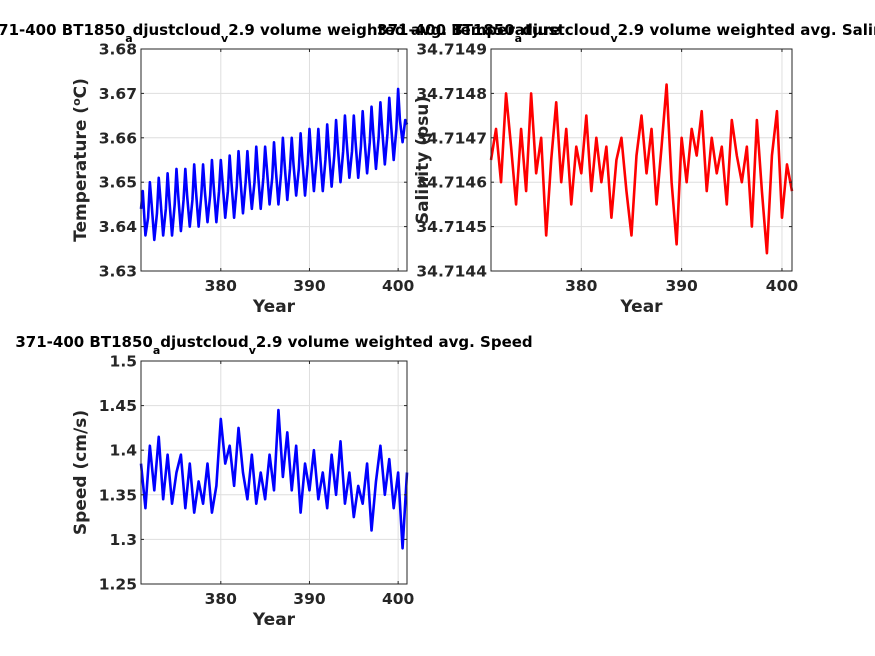 Image resolution: width=875 pixels, height=656 pixels. Describe the element at coordinates (123, 362) in the screenshot. I see `y-tick-label: 1.5` at that location.